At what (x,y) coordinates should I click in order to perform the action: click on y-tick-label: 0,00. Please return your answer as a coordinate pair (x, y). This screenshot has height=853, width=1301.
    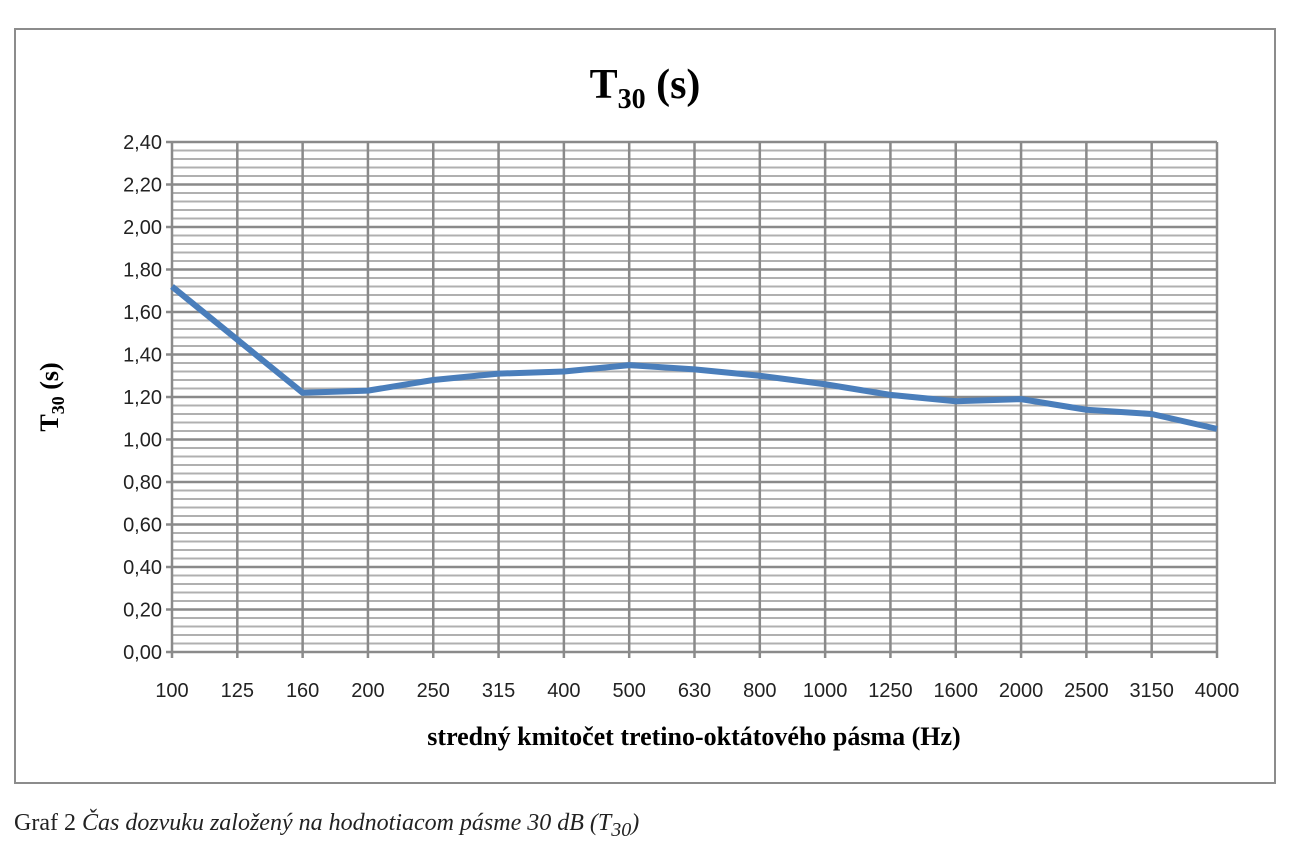
    Looking at the image, I should click on (142, 653).